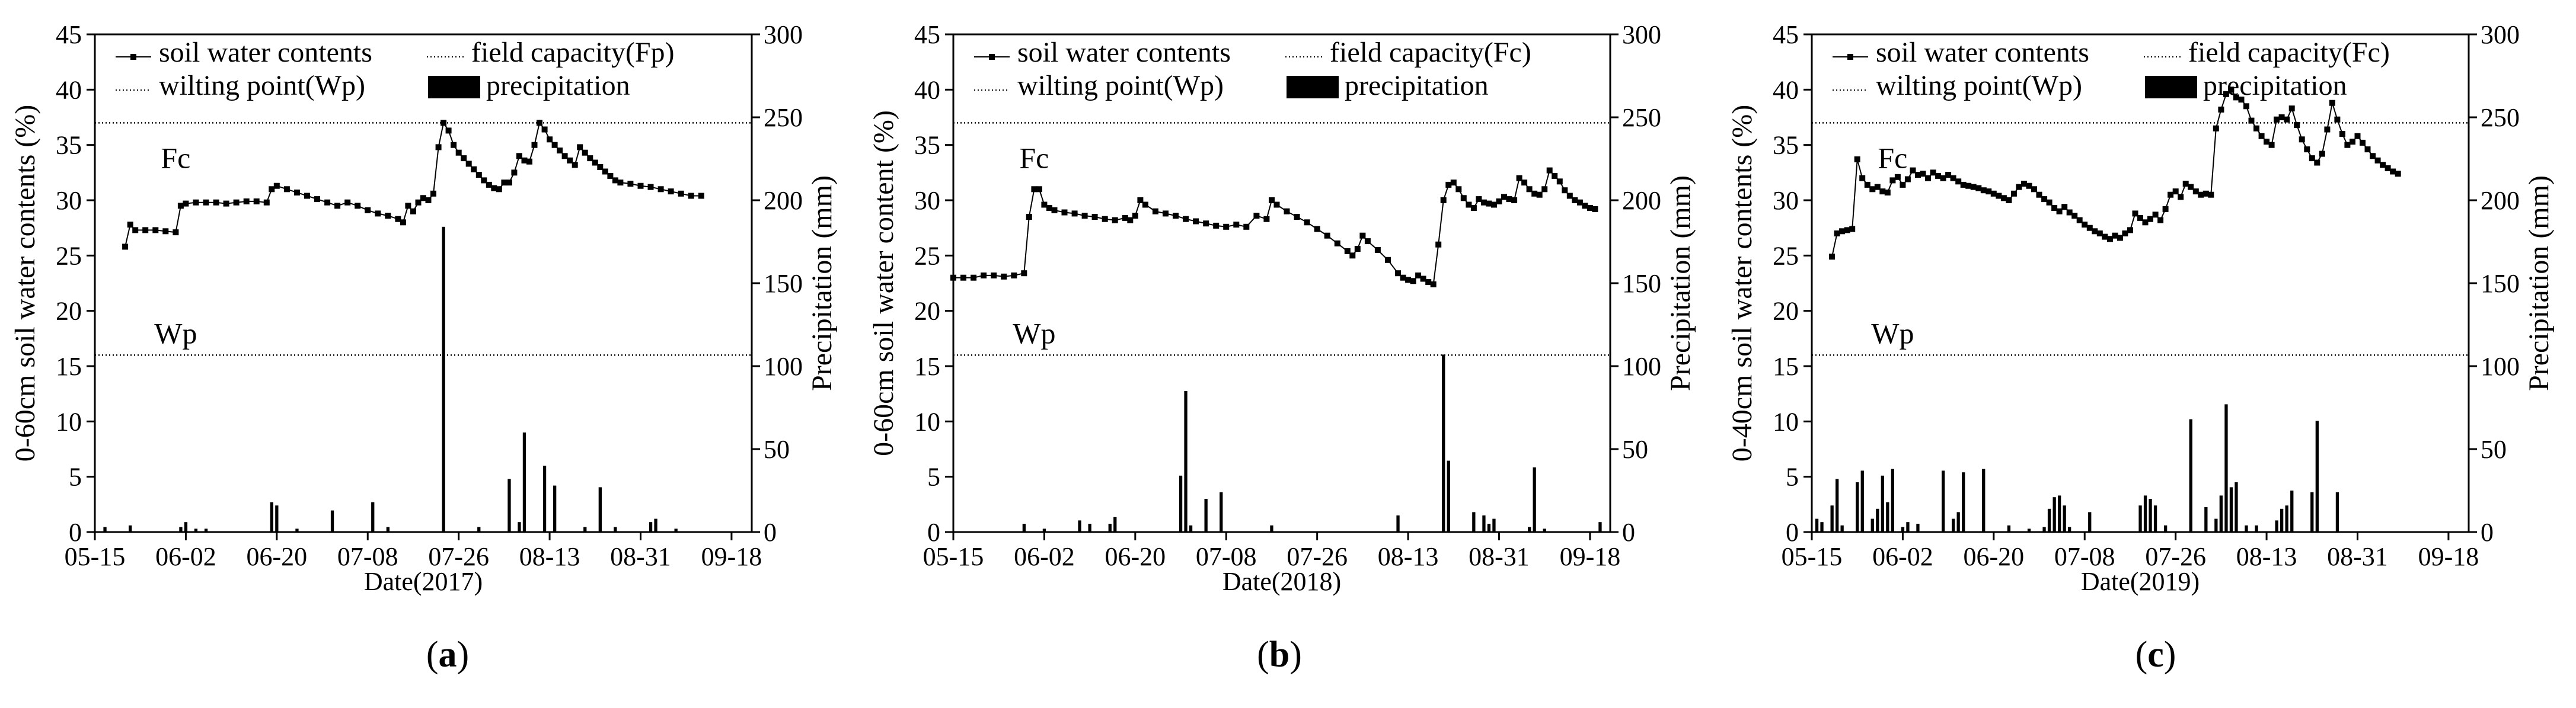 This screenshot has width=2576, height=708. Describe the element at coordinates (549, 556) in the screenshot. I see `x-tick-label: 08-13` at that location.